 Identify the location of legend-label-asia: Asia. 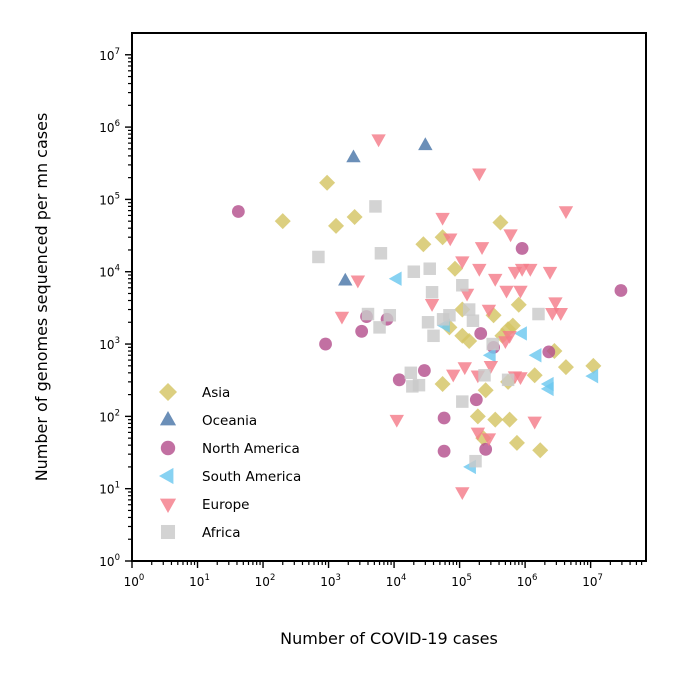
(216, 393).